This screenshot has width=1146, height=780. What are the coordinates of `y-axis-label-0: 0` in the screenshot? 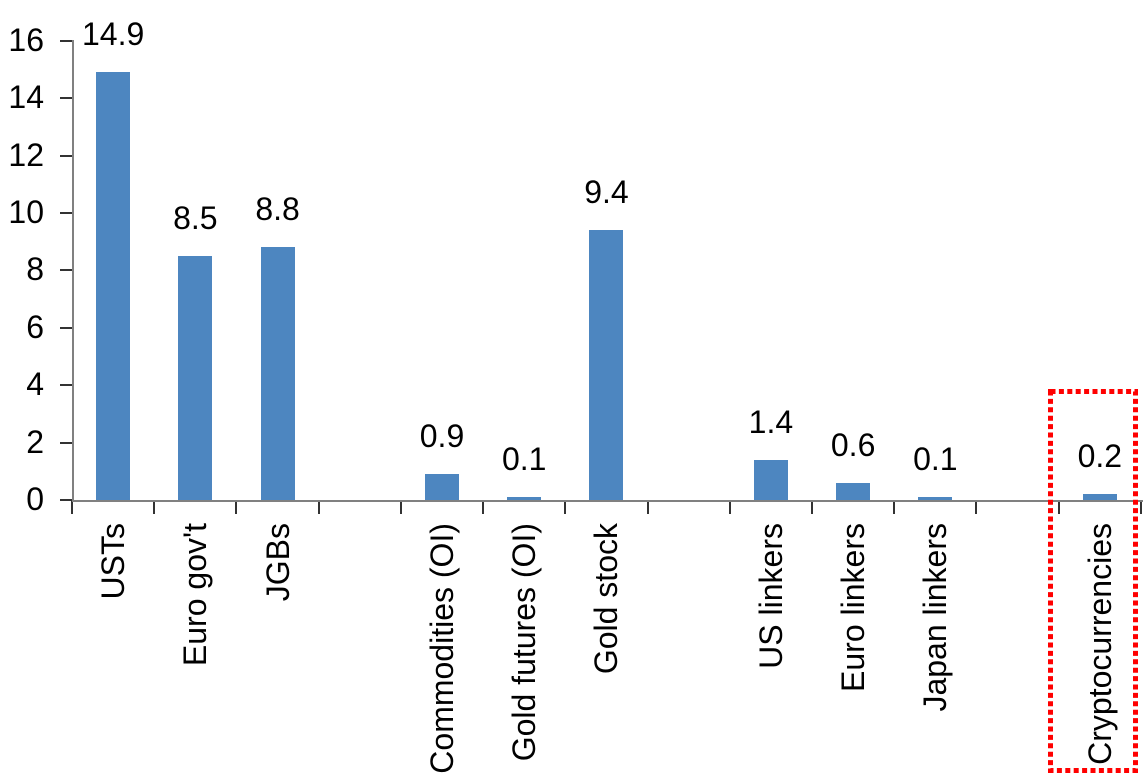 It's located at (35, 499).